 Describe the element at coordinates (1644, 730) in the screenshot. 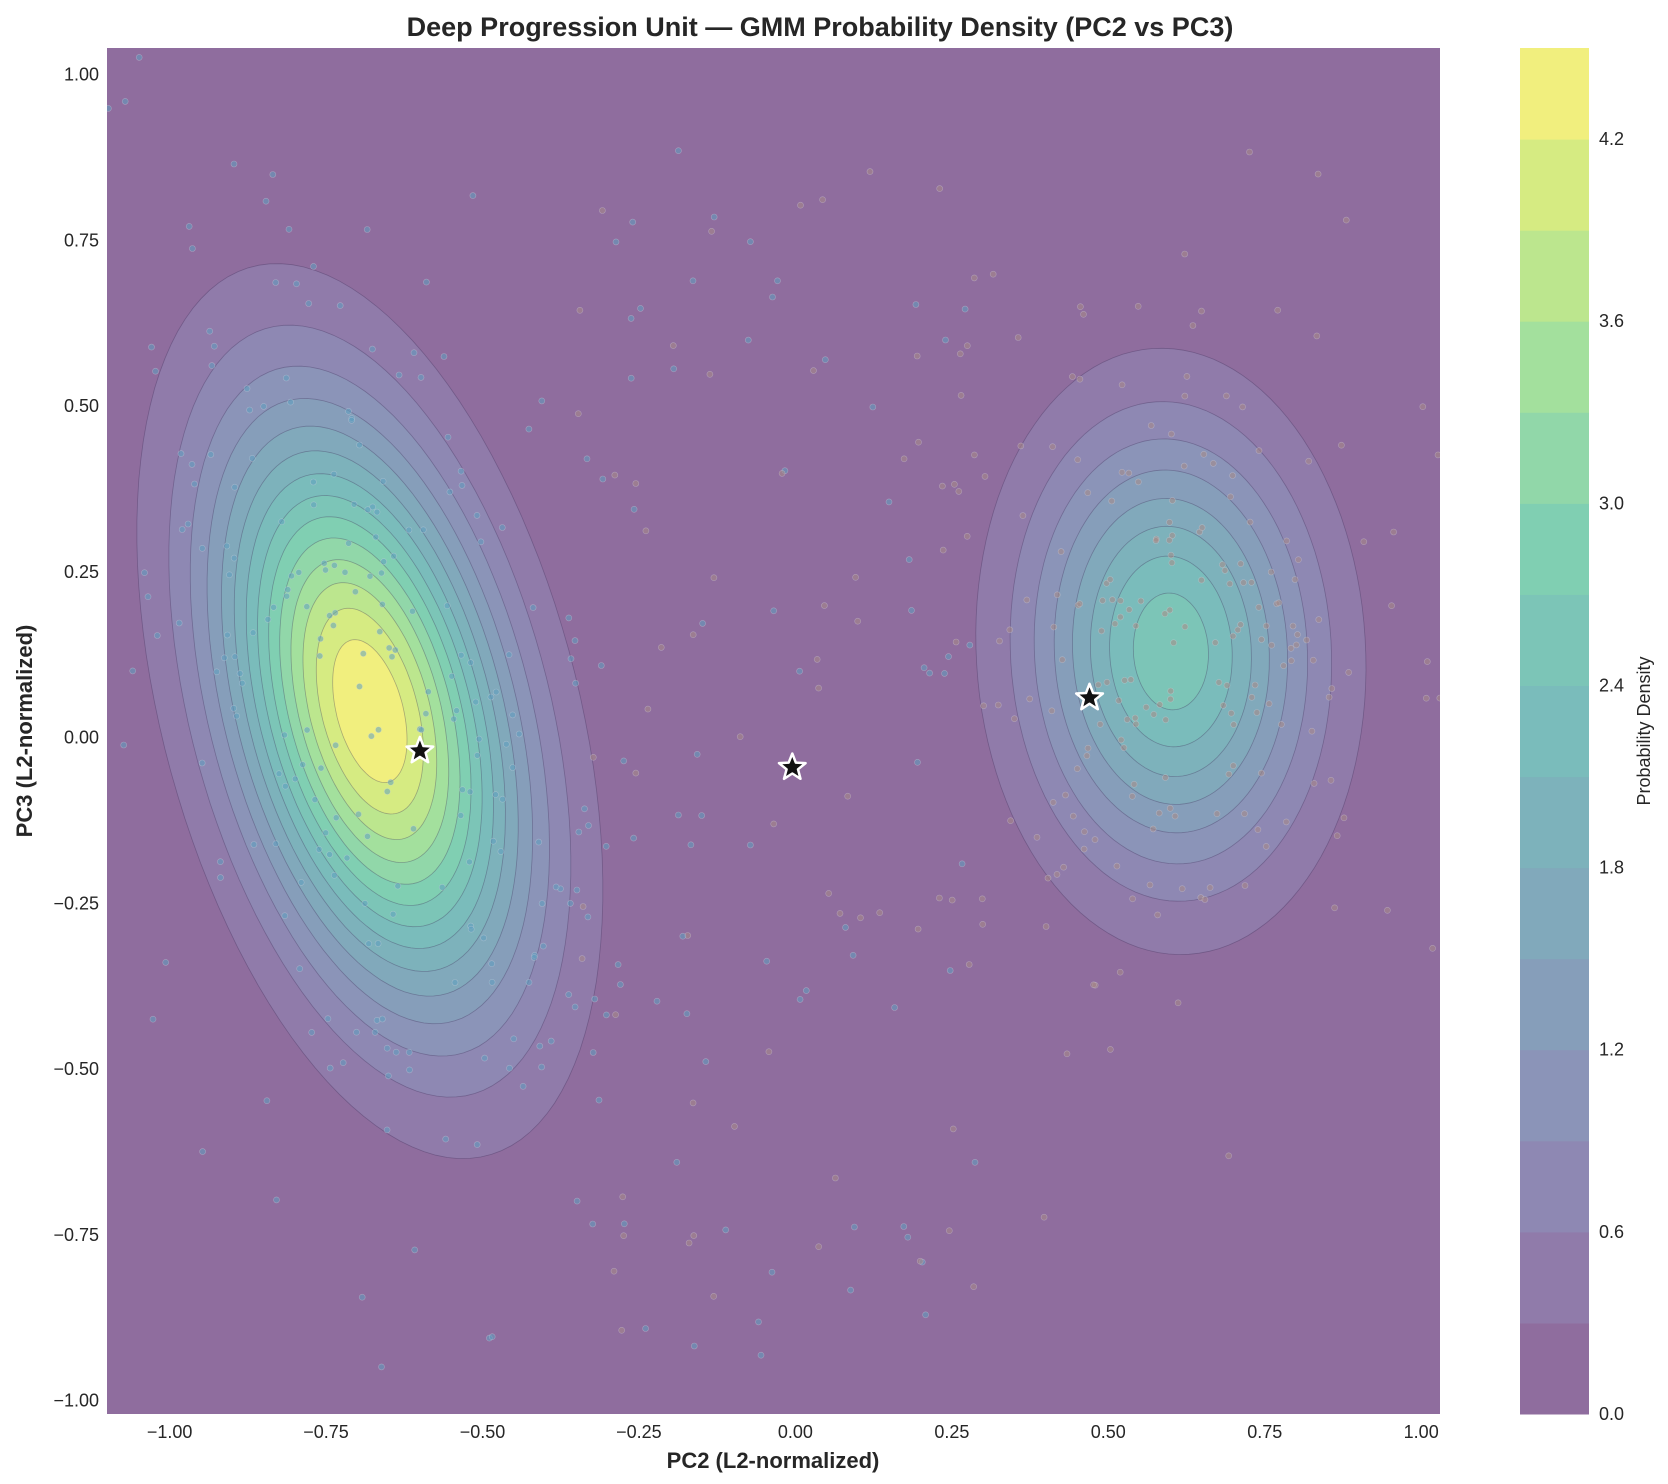

I see `colorbar-label: Probability Density` at that location.